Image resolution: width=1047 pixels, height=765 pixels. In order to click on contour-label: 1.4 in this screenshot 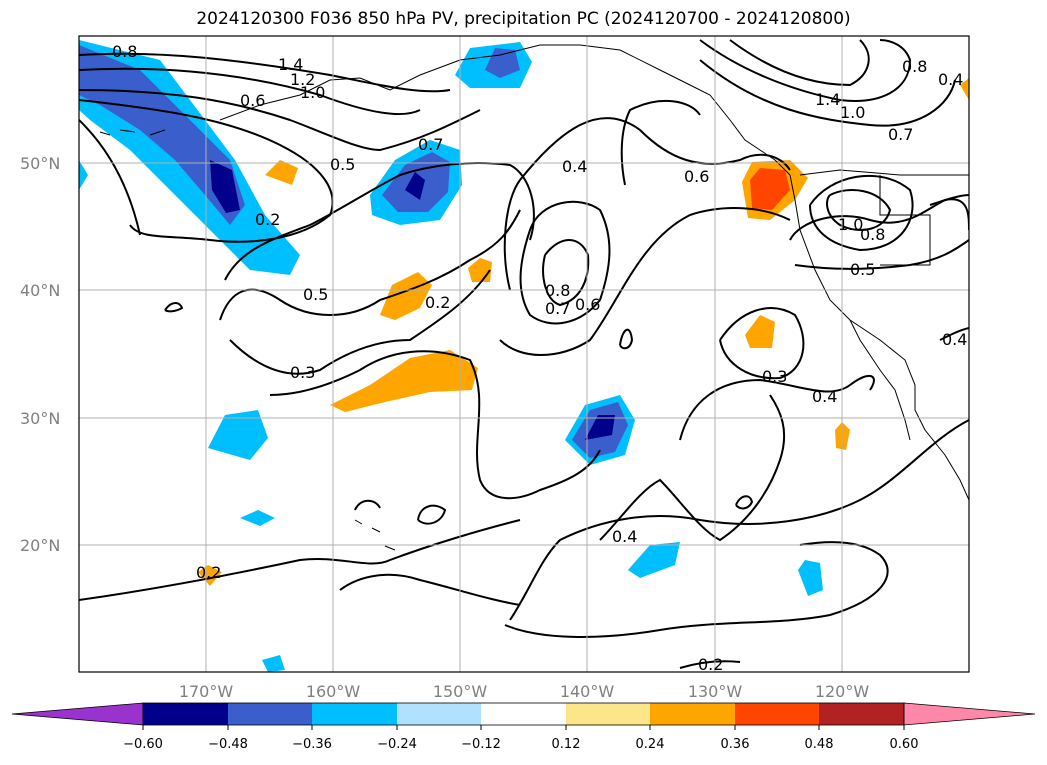, I will do `click(827, 99)`.